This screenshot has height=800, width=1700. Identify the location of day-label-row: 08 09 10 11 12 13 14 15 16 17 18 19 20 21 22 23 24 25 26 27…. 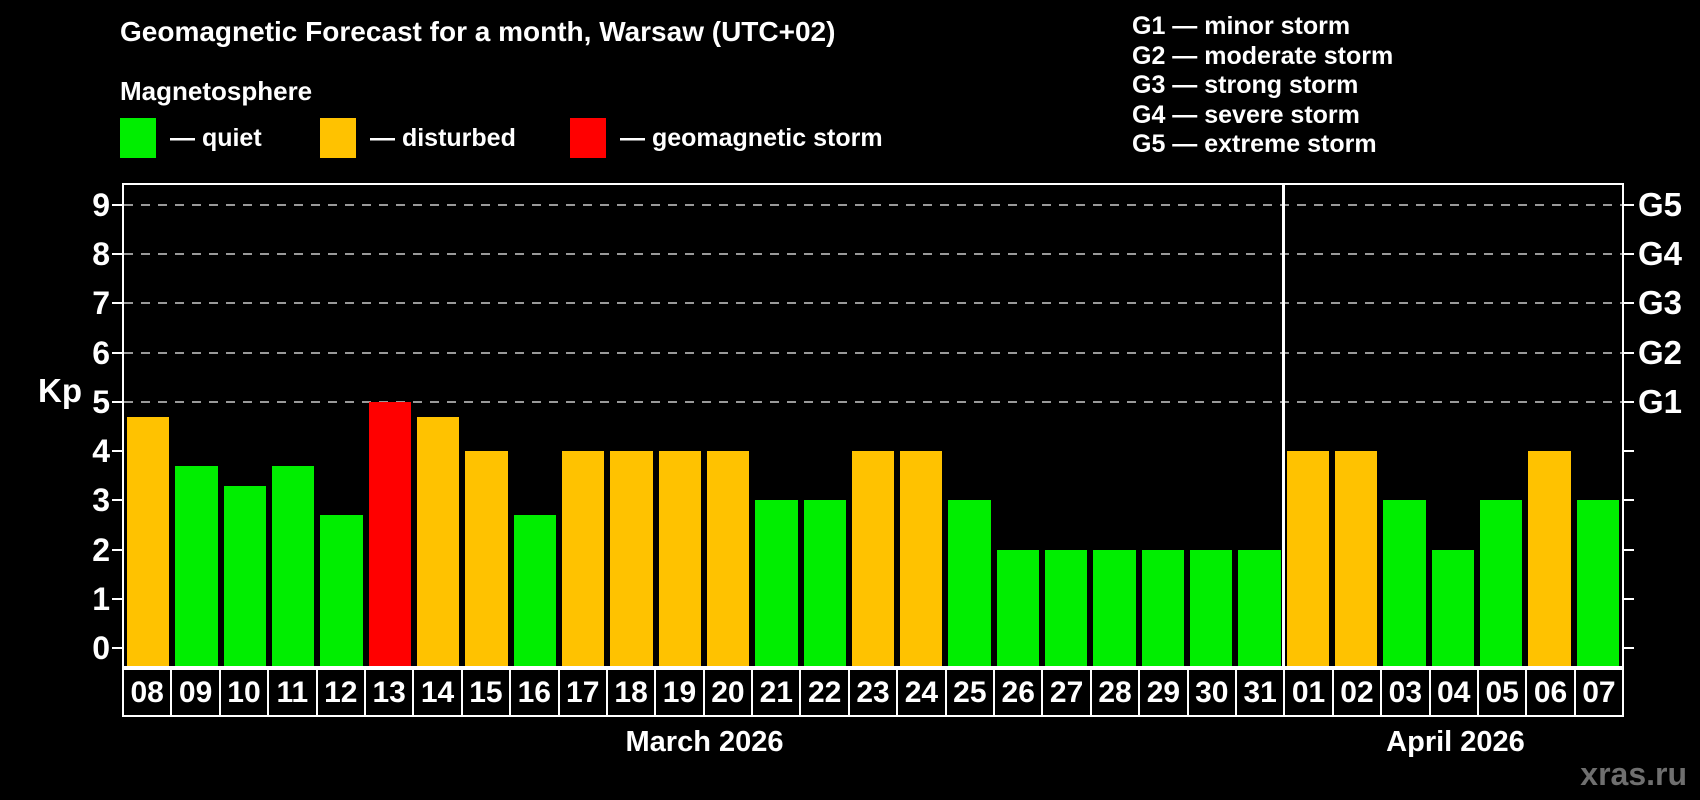
(873, 692).